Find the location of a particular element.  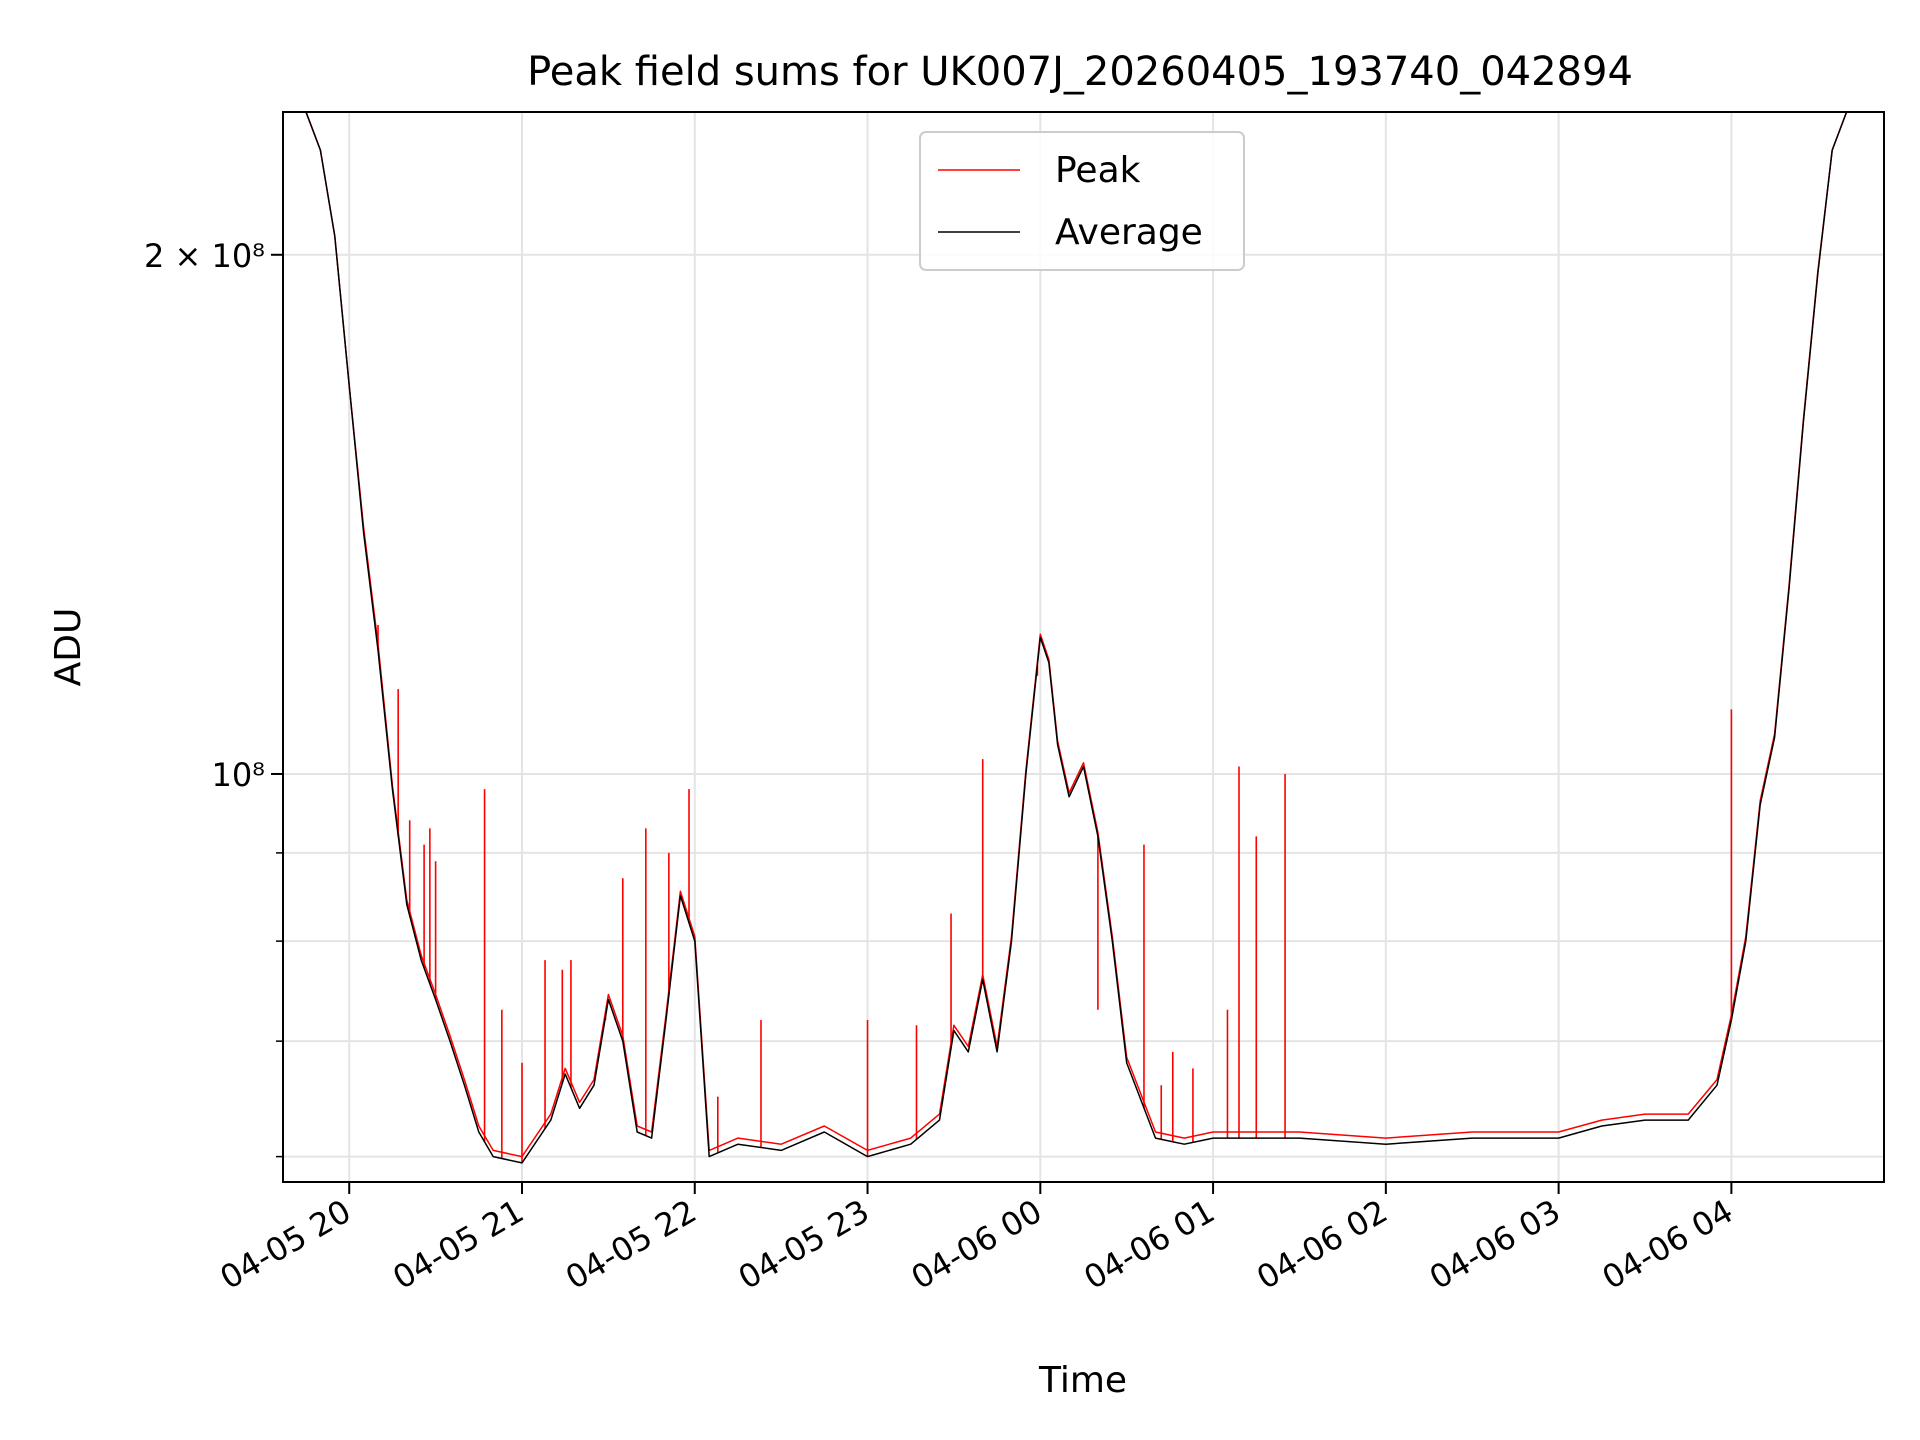

y-tick-label: 2 × 10⁸ is located at coordinates (204, 256).